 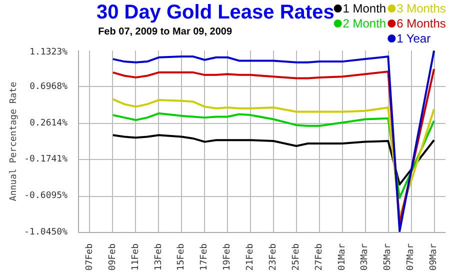 What do you see at coordinates (14, 142) in the screenshot?
I see `y-axis-title: Annual Percentage Rate` at bounding box center [14, 142].